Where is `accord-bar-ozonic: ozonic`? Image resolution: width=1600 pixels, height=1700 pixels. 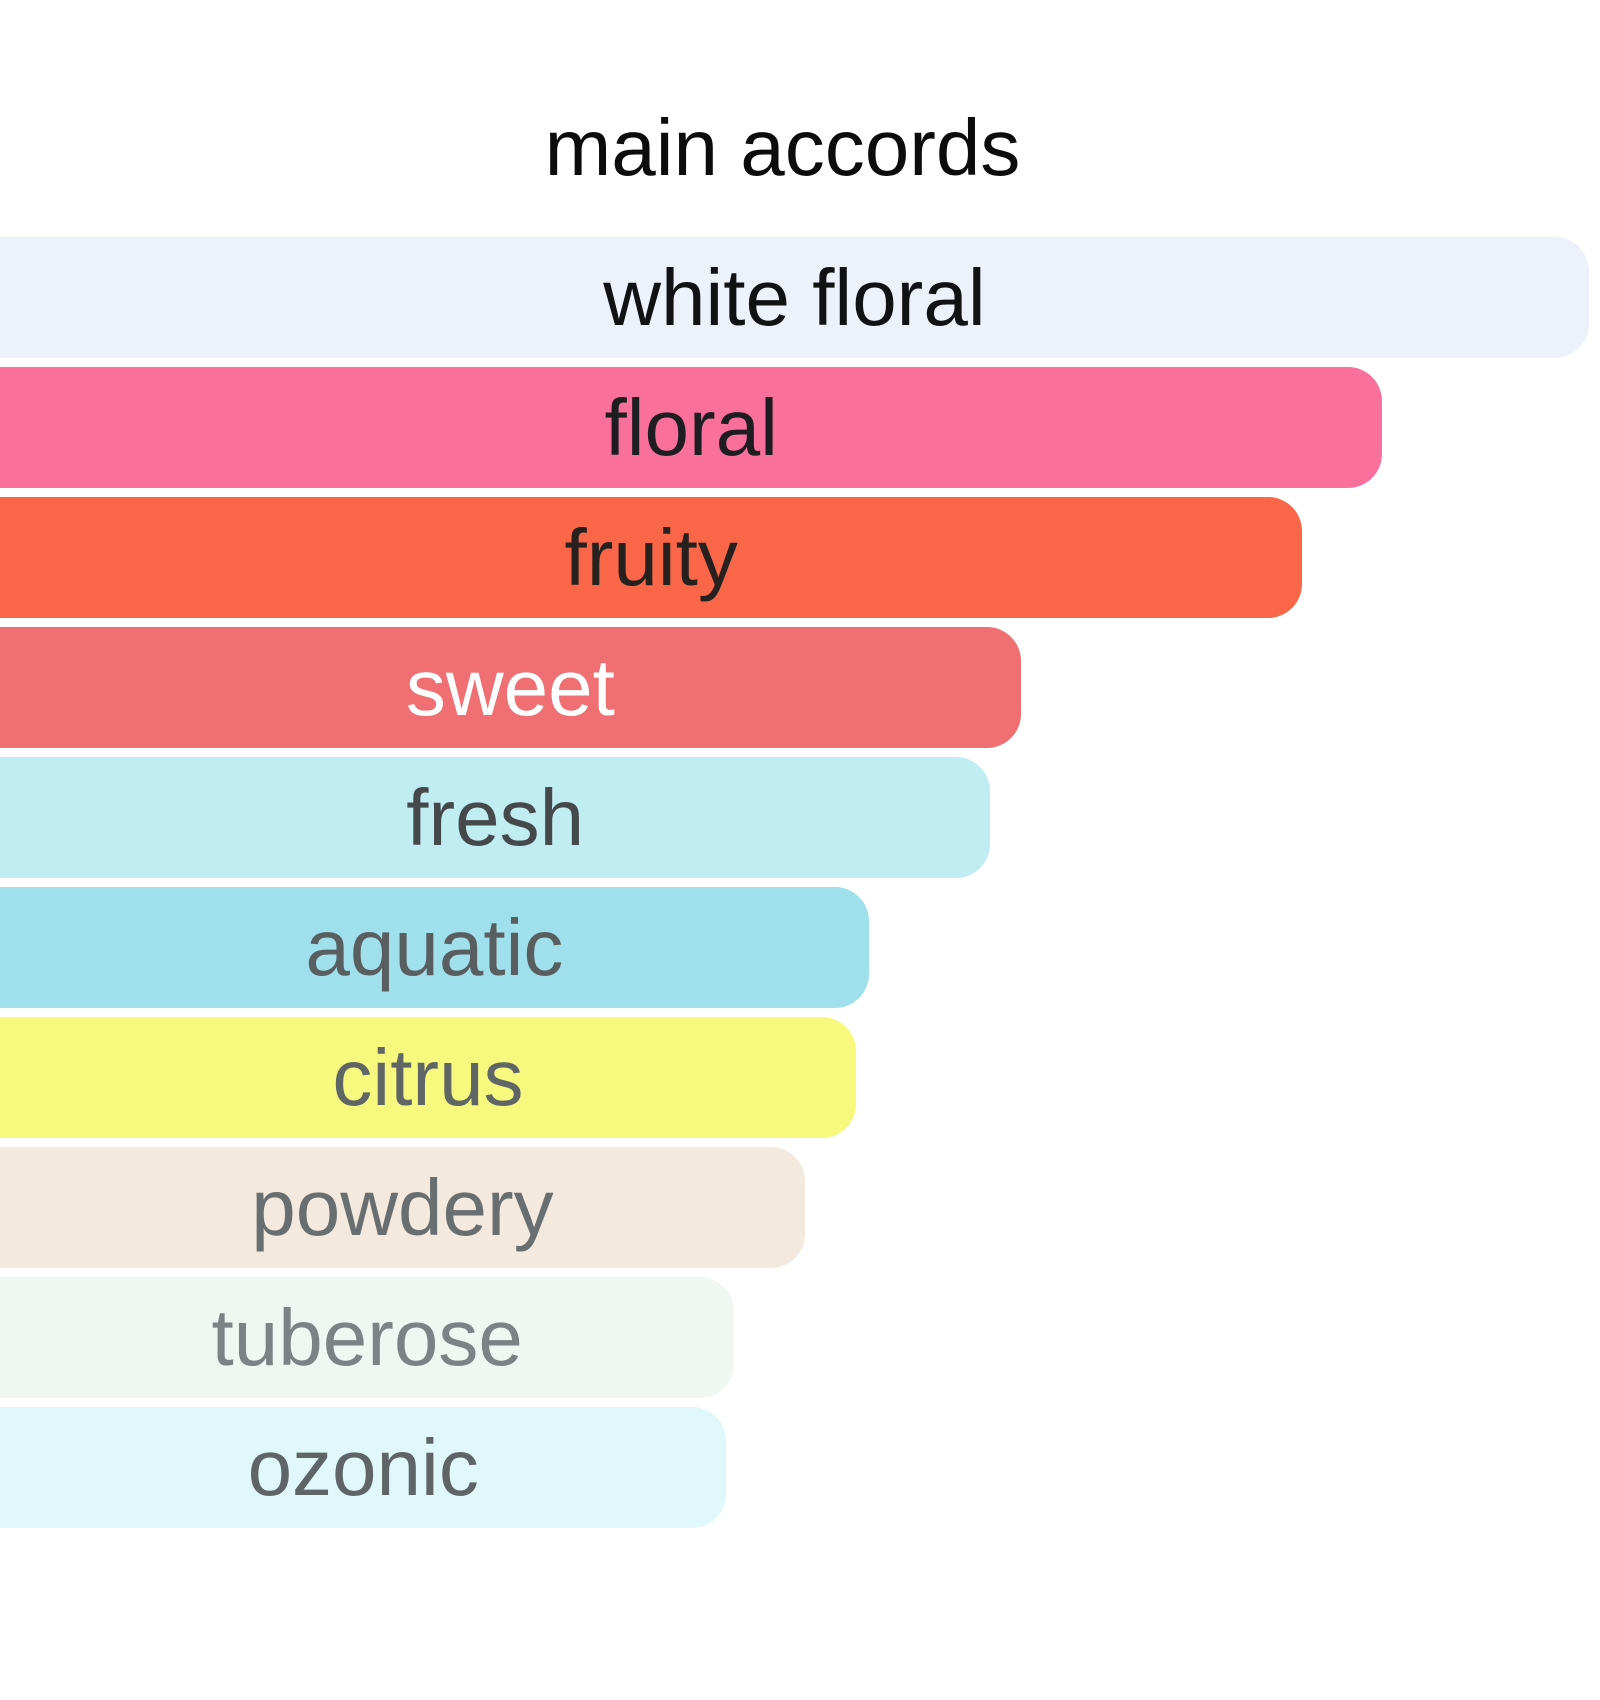
accord-bar-ozonic: ozonic is located at coordinates (363, 1467).